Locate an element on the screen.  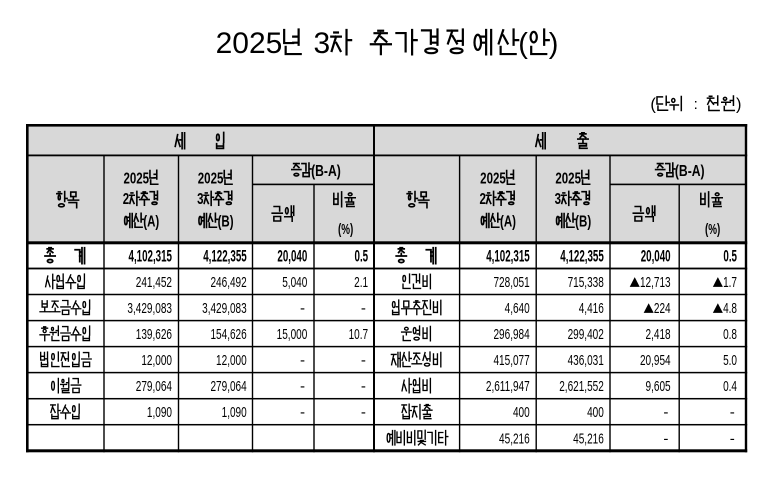
svg-text: 5,040 is located at coordinates (294, 282).